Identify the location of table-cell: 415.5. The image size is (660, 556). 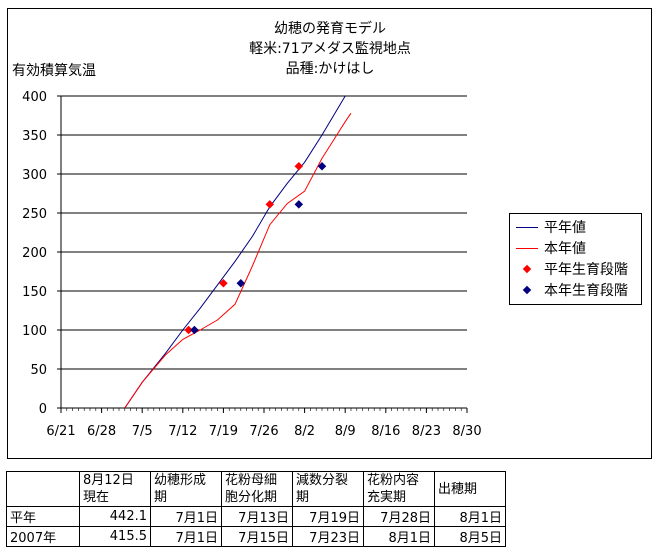
(115, 536).